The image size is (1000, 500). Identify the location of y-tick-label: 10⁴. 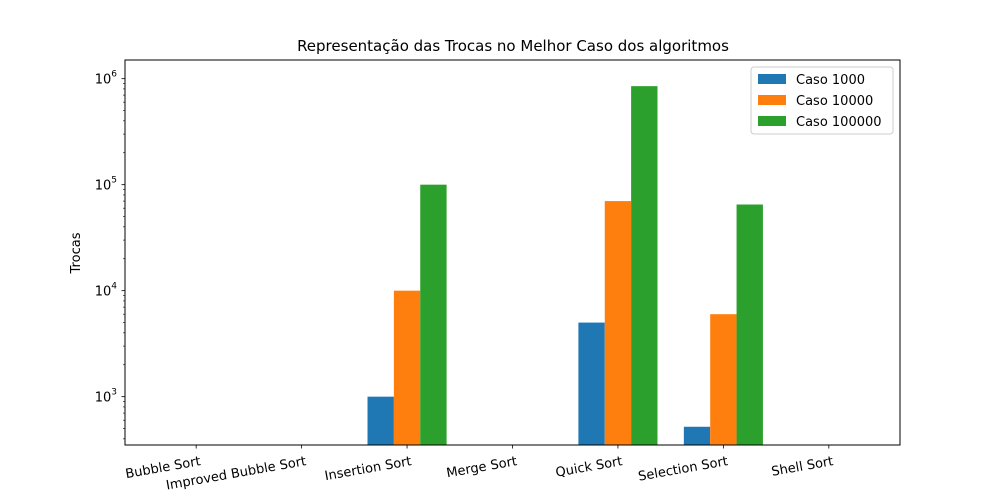
(106, 291).